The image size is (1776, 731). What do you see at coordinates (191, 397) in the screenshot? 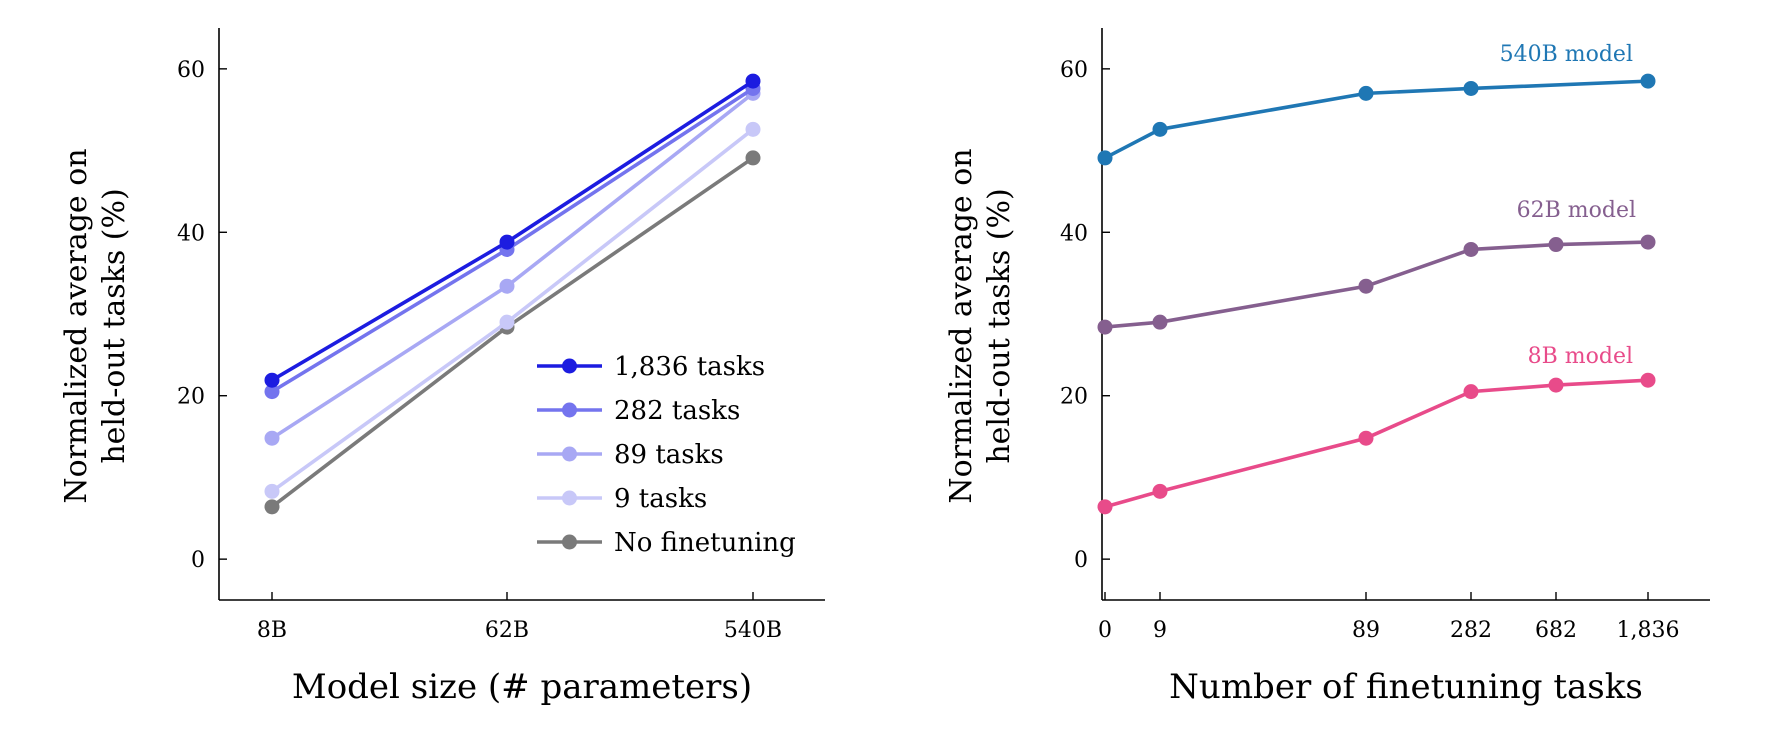
I see `left-y-tick-label: 20` at bounding box center [191, 397].